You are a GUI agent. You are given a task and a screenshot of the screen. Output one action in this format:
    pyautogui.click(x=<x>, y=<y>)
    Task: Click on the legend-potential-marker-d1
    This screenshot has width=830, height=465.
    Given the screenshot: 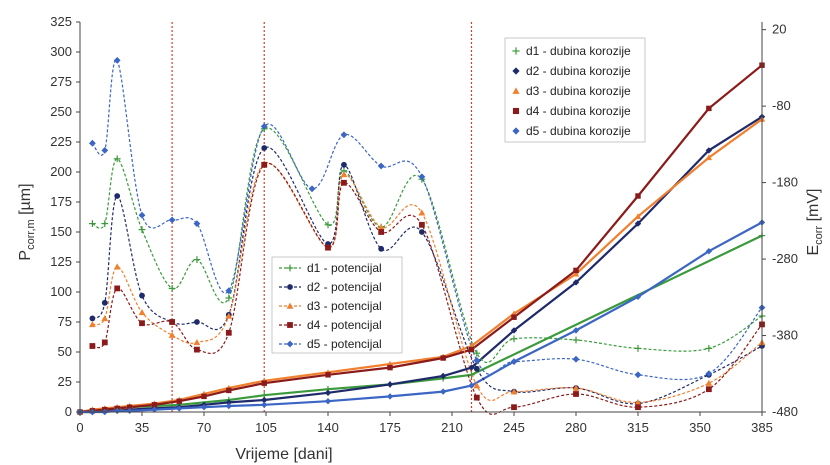 What is the action you would take?
    pyautogui.click(x=290, y=268)
    